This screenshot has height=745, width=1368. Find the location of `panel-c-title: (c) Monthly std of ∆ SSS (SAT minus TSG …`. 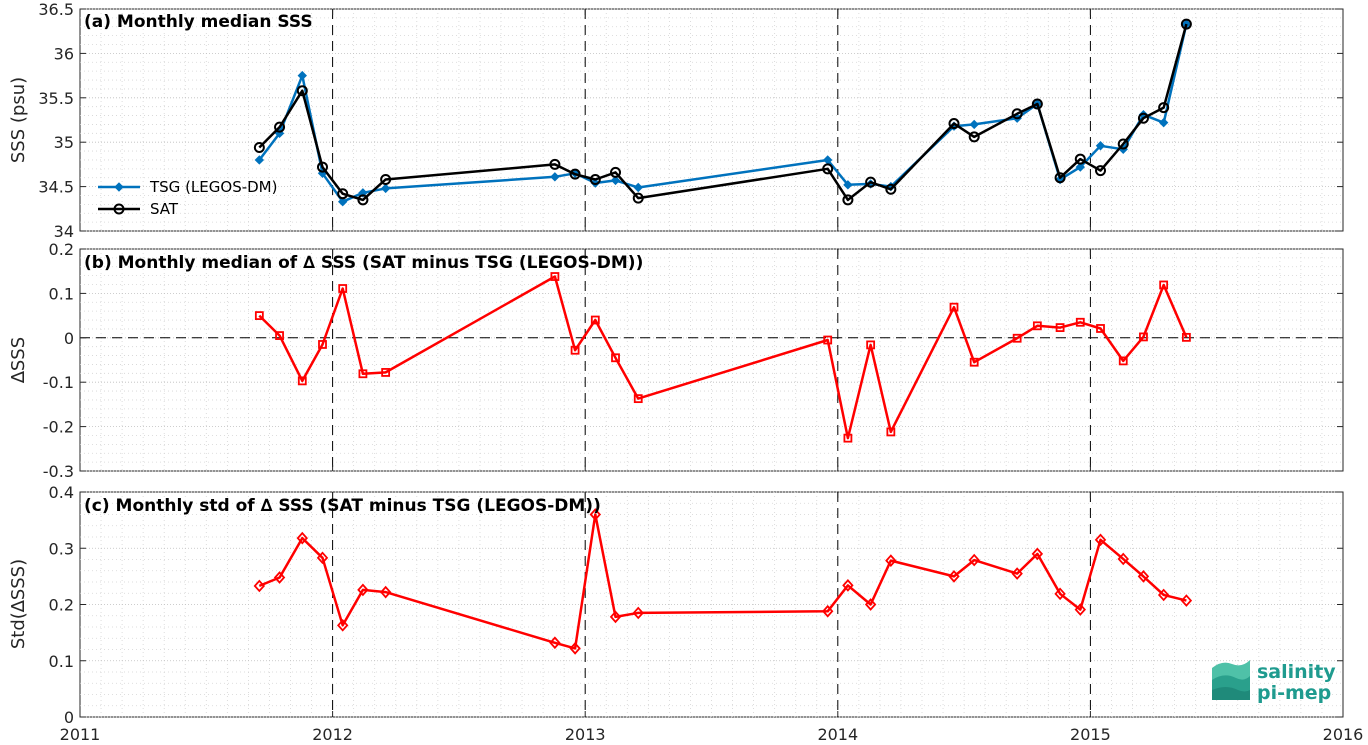

panel-c-title: (c) Monthly std of ∆ SSS (SAT minus TSG … is located at coordinates (342, 506).